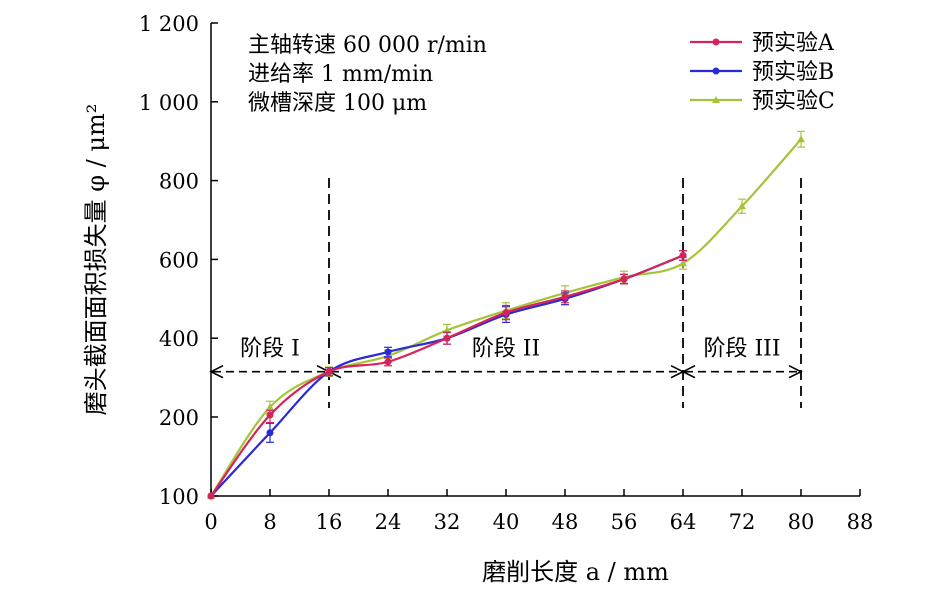  Describe the element at coordinates (96, 260) in the screenshot. I see `y-axis-title: 磨头截面面积损失量 φ / μm²` at that location.